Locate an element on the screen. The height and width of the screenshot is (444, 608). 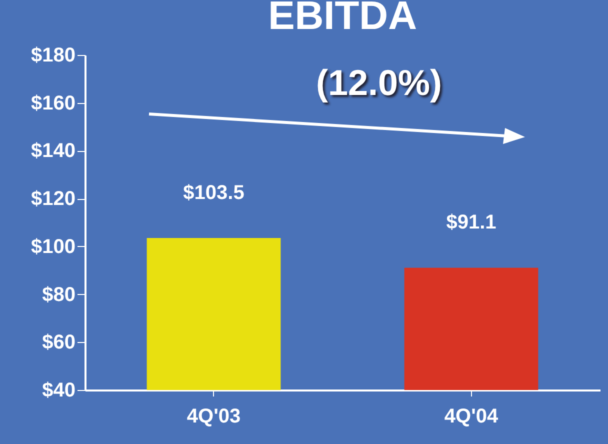
y-tick-label: $100 is located at coordinates (53, 247).